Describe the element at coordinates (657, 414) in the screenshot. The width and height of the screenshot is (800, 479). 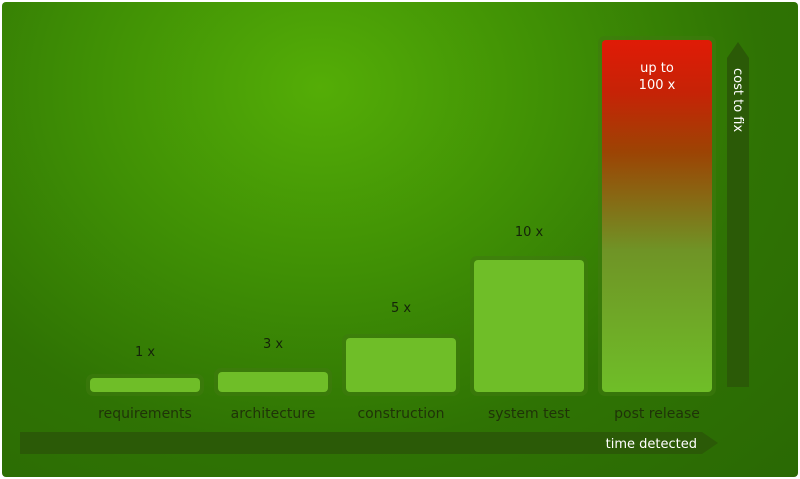
I see `category-label-post-release: post release` at that location.